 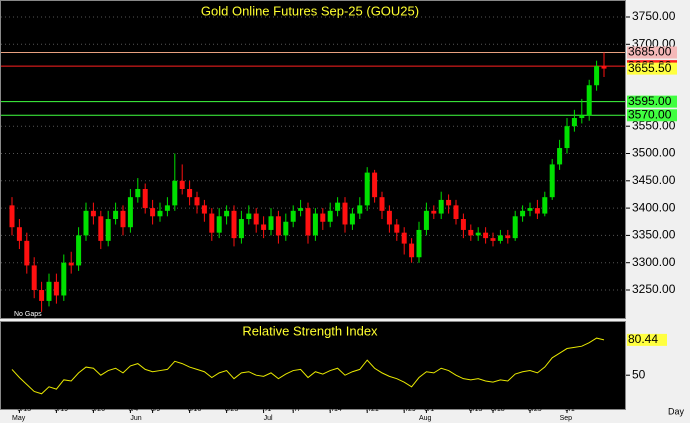 I want to click on month-label: Aug, so click(x=425, y=418).